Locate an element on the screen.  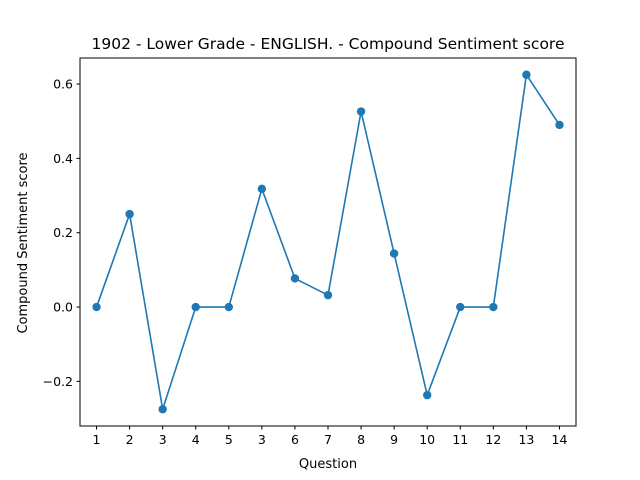
x-tick-label: 5 is located at coordinates (229, 439).